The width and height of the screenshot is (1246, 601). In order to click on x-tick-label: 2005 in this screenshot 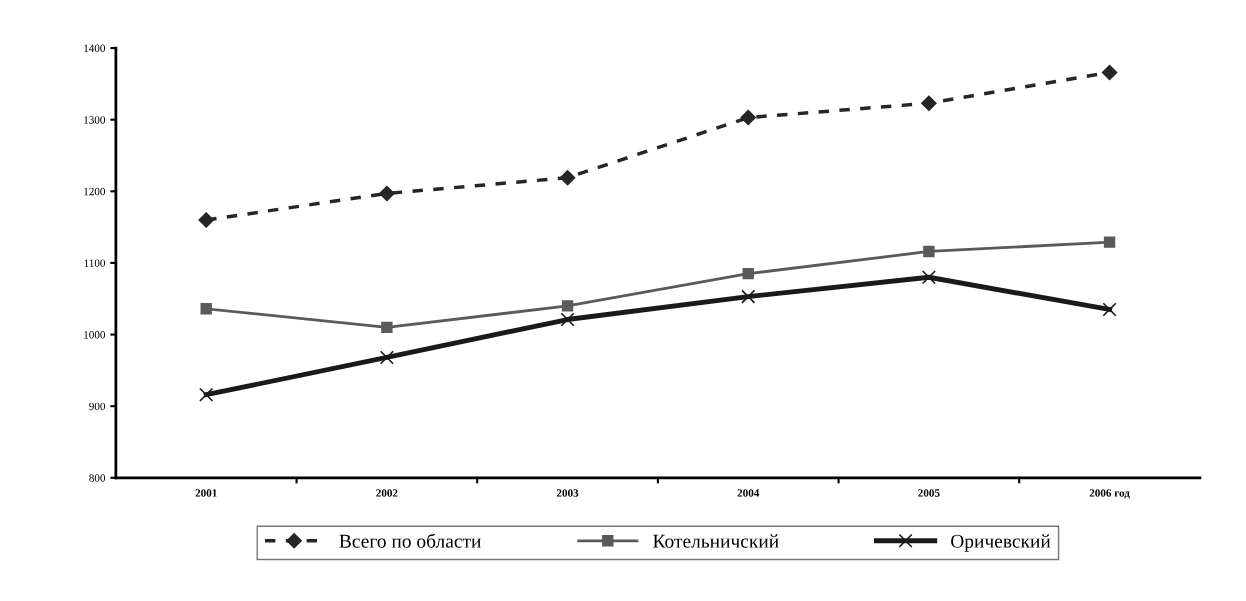, I will do `click(929, 493)`.